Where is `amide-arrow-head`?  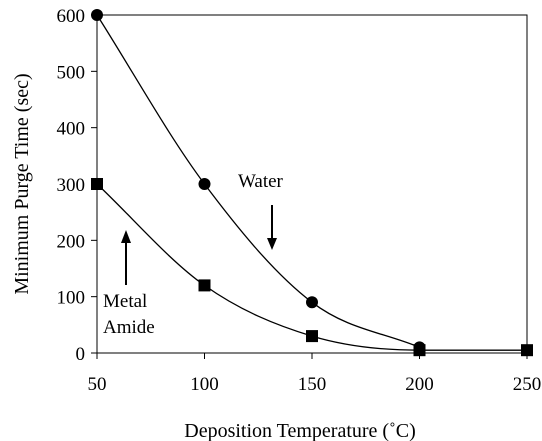 amide-arrow-head is located at coordinates (126, 236).